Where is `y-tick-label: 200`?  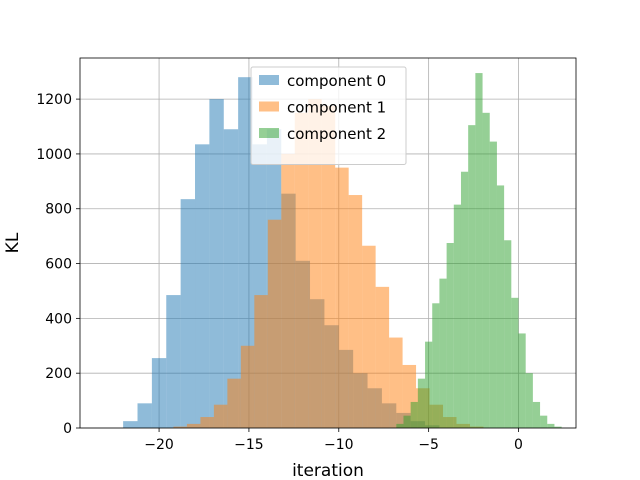 y-tick-label: 200 is located at coordinates (58, 374).